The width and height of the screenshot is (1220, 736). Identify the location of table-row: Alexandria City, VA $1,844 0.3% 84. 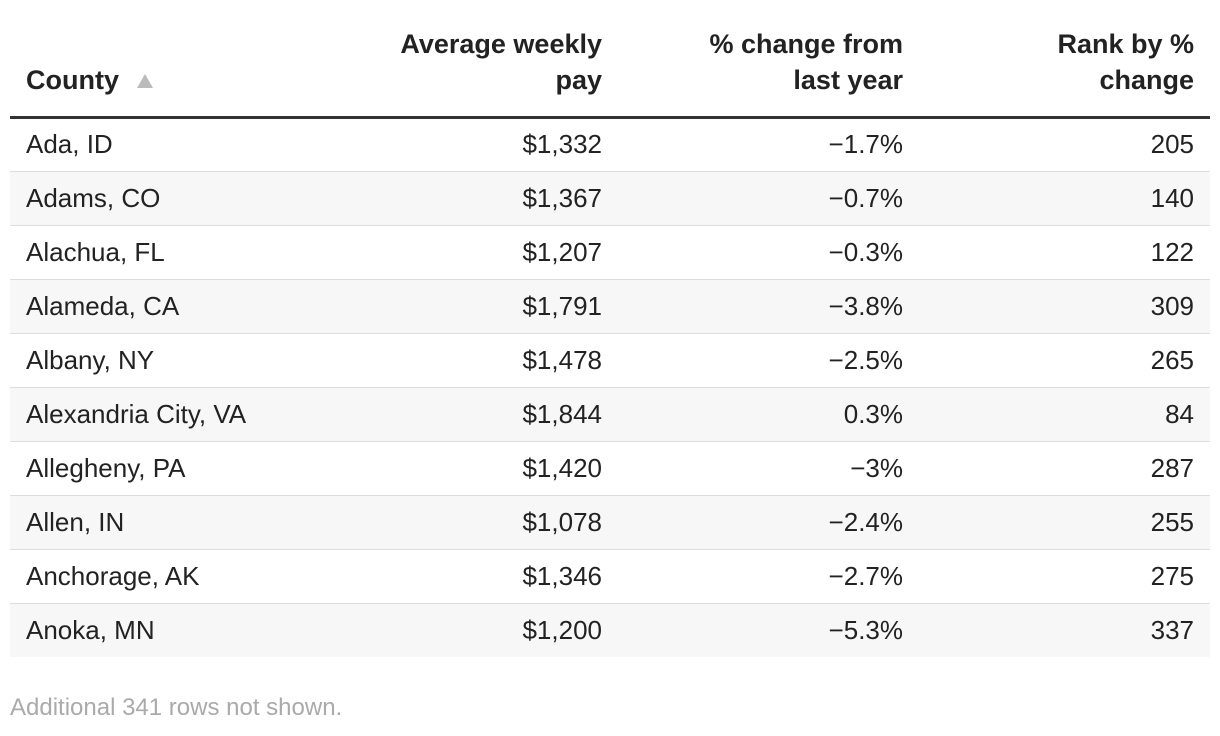
(610, 414).